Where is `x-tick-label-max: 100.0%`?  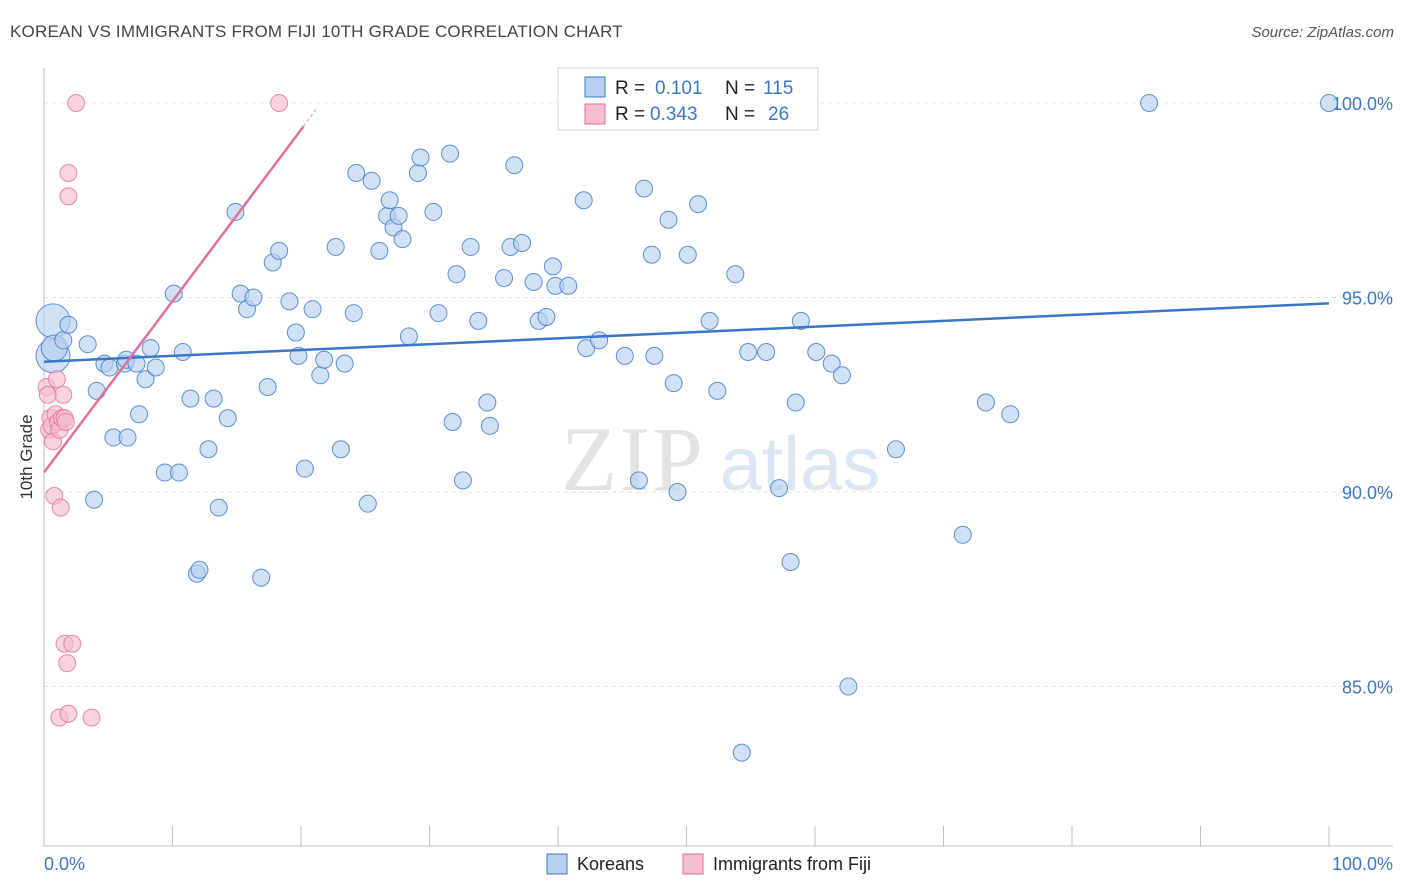 x-tick-label-max: 100.0% is located at coordinates (1362, 864).